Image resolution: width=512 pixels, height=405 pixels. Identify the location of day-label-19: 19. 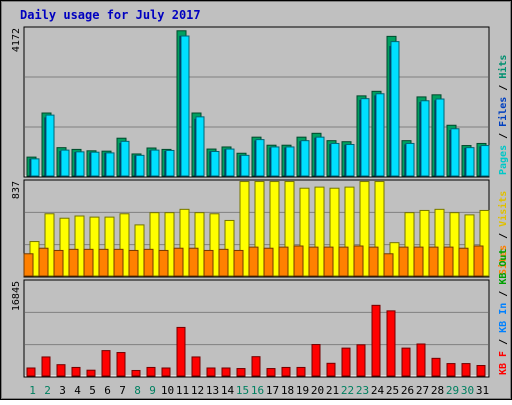
(302, 390).